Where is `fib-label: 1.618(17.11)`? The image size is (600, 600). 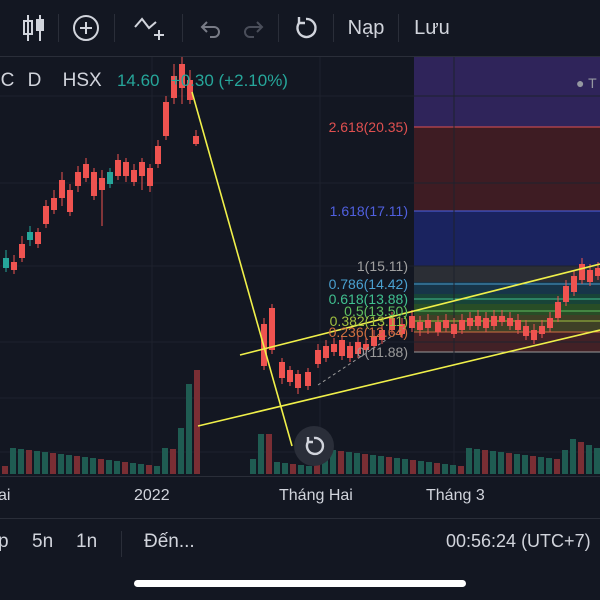 fib-label: 1.618(17.11) is located at coordinates (369, 211).